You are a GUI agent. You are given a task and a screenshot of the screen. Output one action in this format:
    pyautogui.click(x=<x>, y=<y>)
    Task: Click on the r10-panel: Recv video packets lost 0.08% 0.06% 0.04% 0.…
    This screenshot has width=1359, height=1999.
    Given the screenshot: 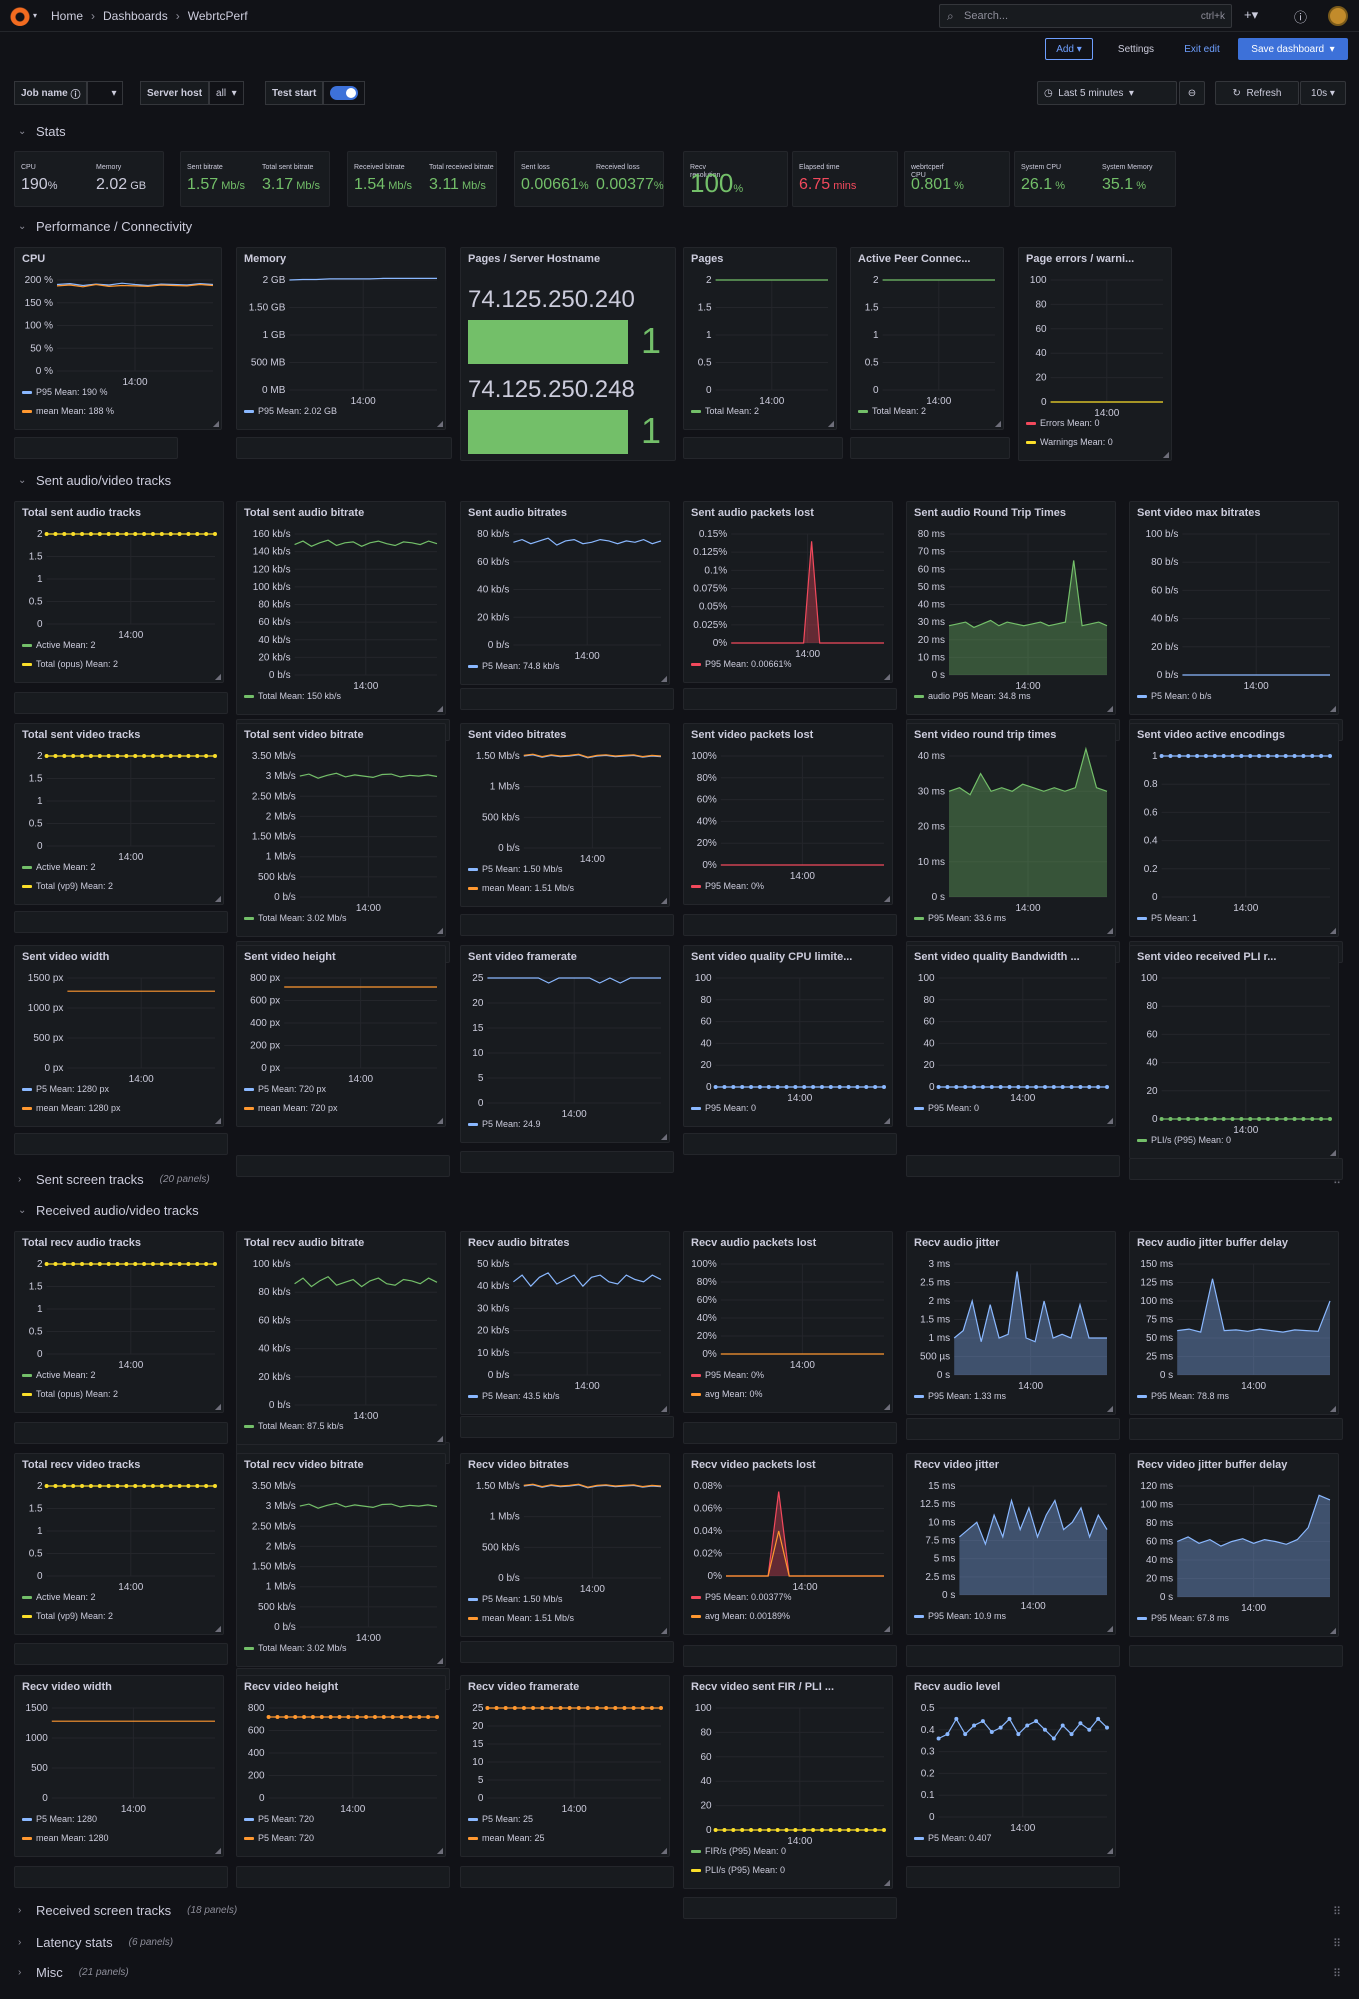 What is the action you would take?
    pyautogui.click(x=788, y=1544)
    